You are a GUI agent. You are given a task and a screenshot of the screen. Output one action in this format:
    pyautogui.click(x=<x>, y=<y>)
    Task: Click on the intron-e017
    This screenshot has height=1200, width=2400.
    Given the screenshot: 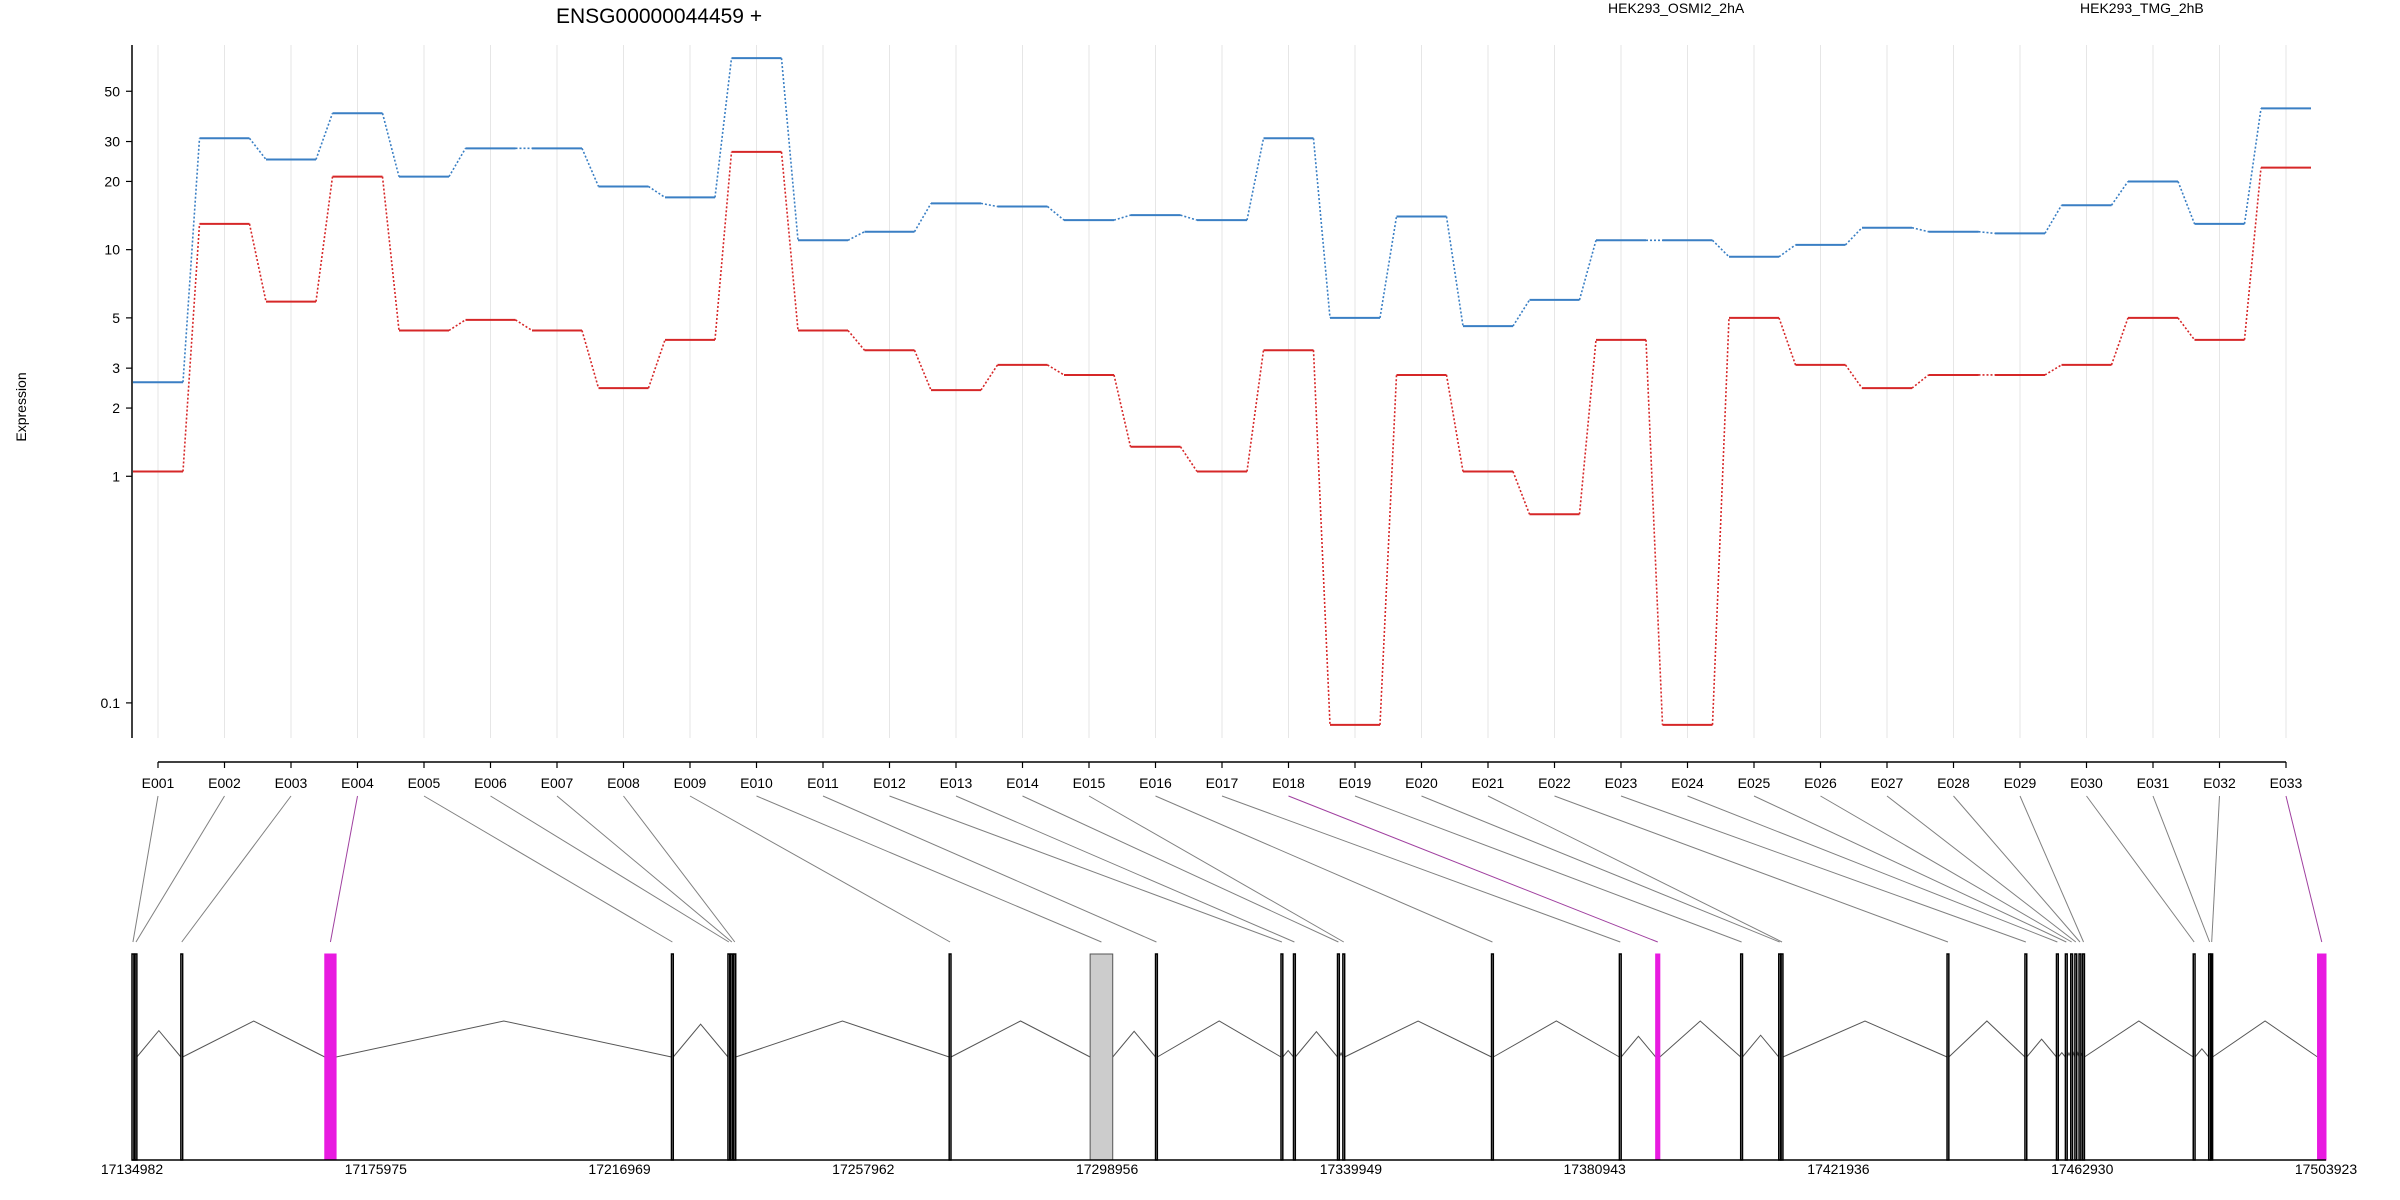 What is the action you would take?
    pyautogui.click(x=1638, y=1046)
    